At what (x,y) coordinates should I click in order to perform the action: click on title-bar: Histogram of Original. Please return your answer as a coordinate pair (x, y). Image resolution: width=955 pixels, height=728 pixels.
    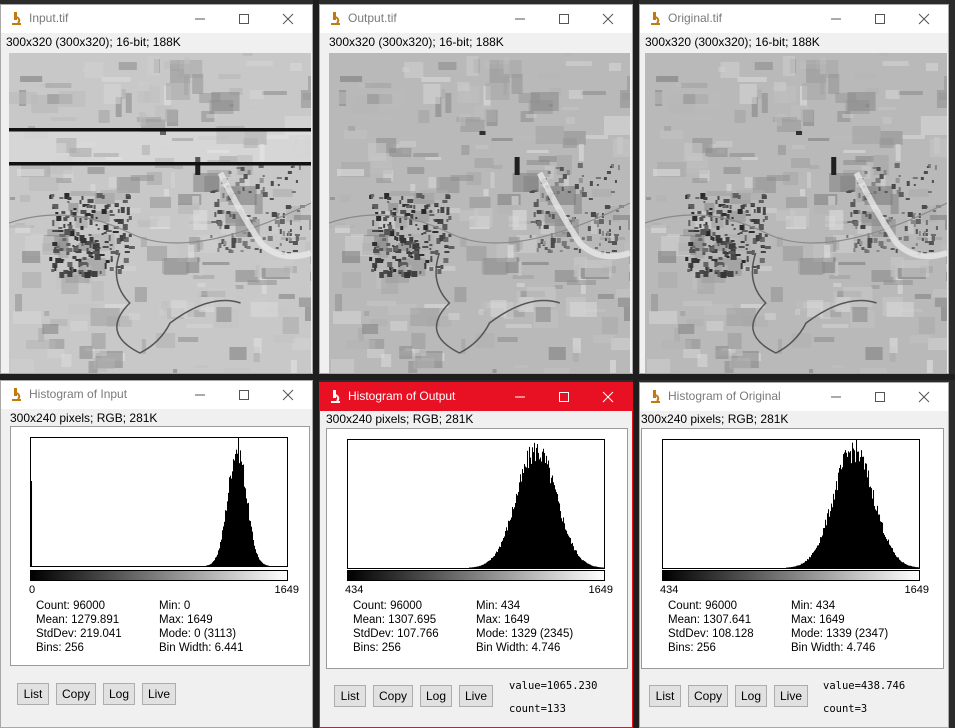
    Looking at the image, I should click on (794, 397).